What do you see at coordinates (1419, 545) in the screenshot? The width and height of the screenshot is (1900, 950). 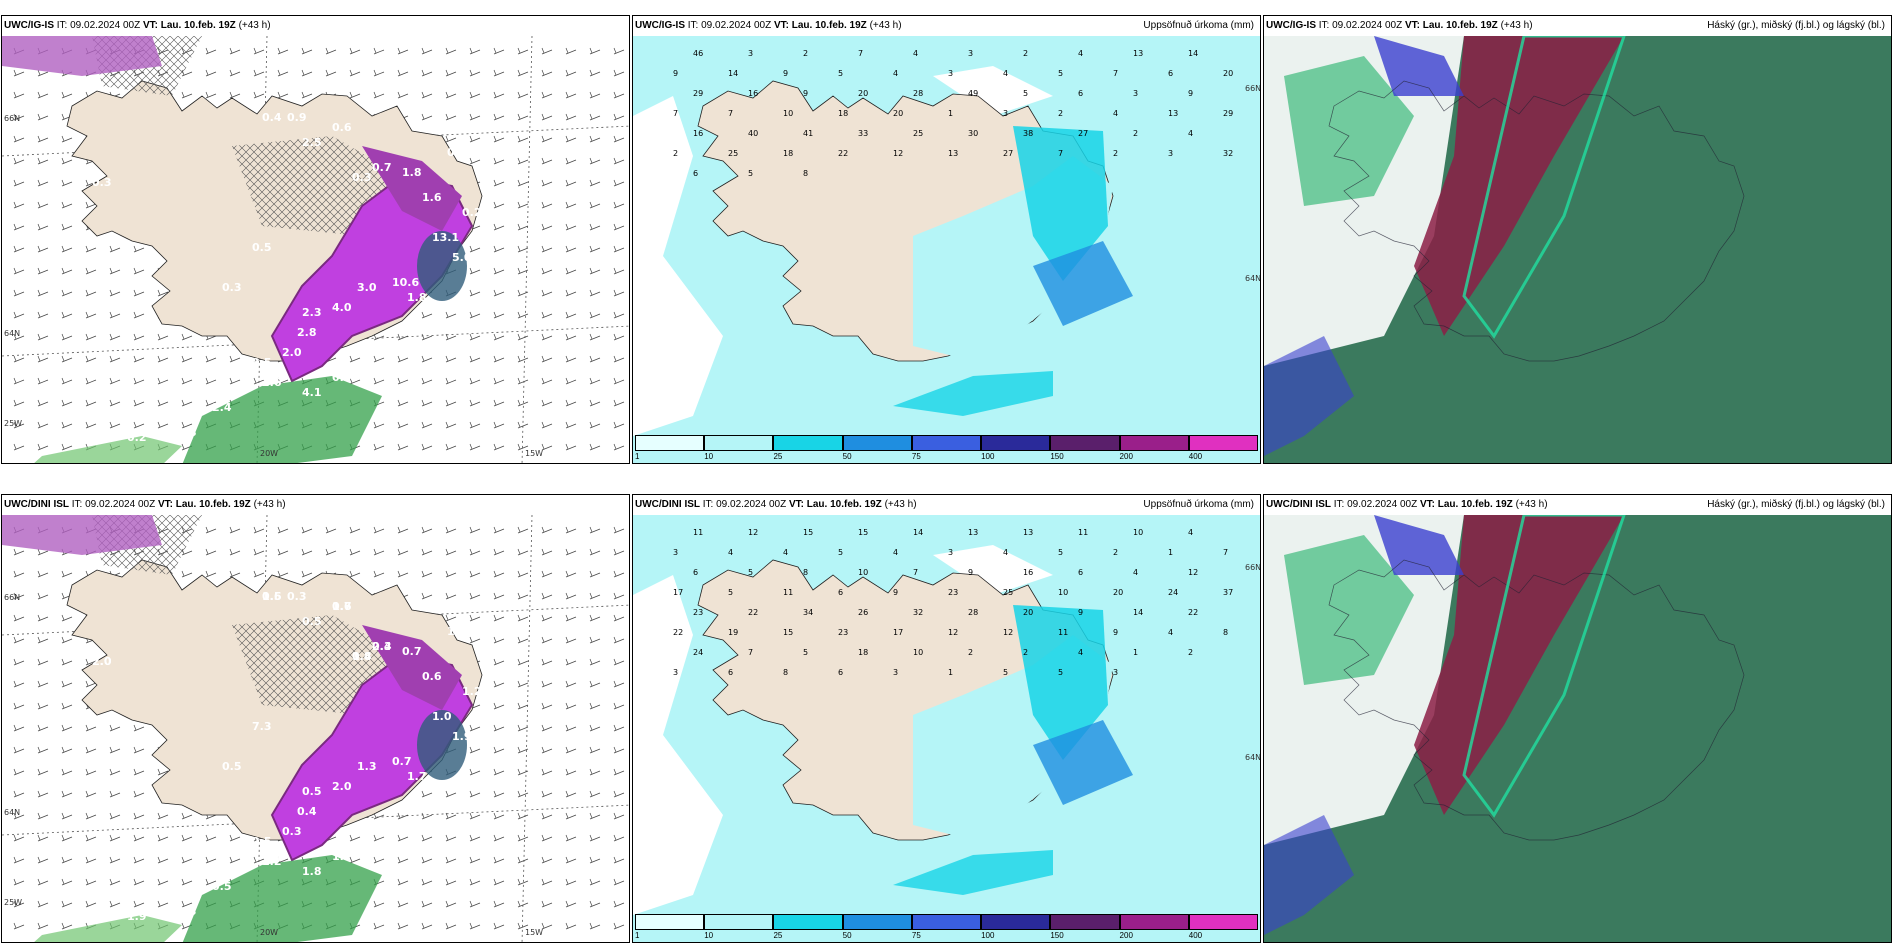 I see `mid-cloud-area` at bounding box center [1419, 545].